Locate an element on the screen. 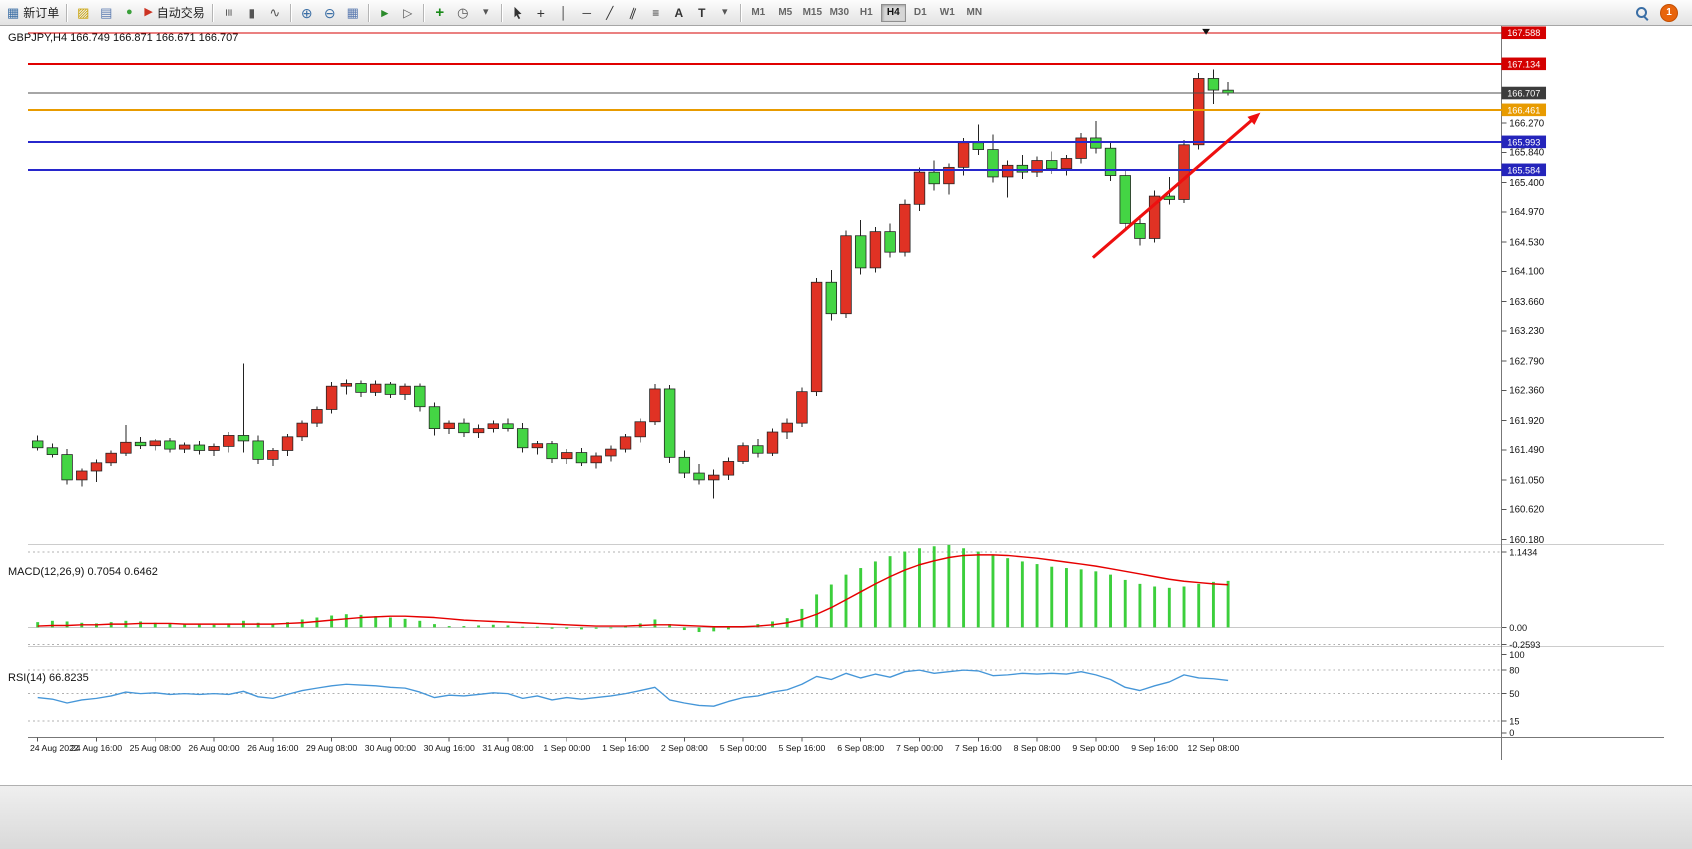 The width and height of the screenshot is (1692, 849). svg-text: 1.1434 is located at coordinates (1523, 552).